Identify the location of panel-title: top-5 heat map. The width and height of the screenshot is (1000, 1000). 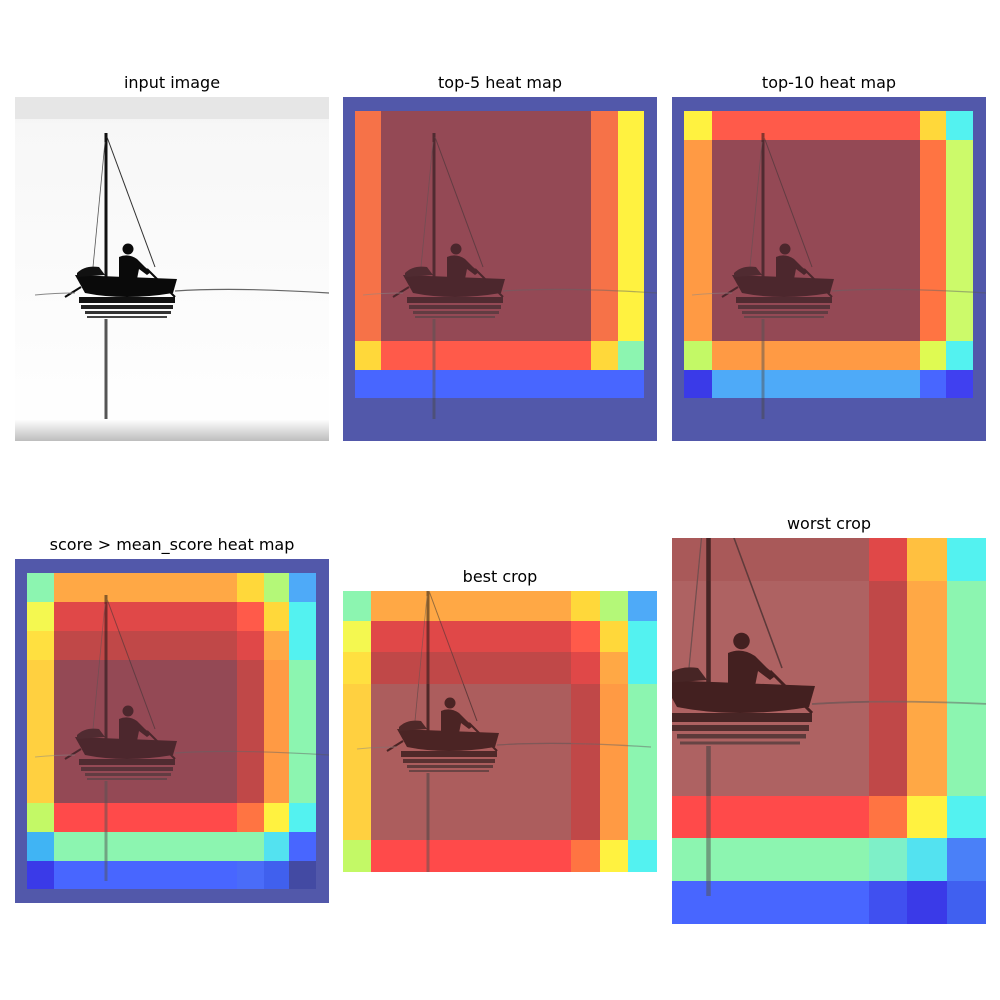
(500, 82).